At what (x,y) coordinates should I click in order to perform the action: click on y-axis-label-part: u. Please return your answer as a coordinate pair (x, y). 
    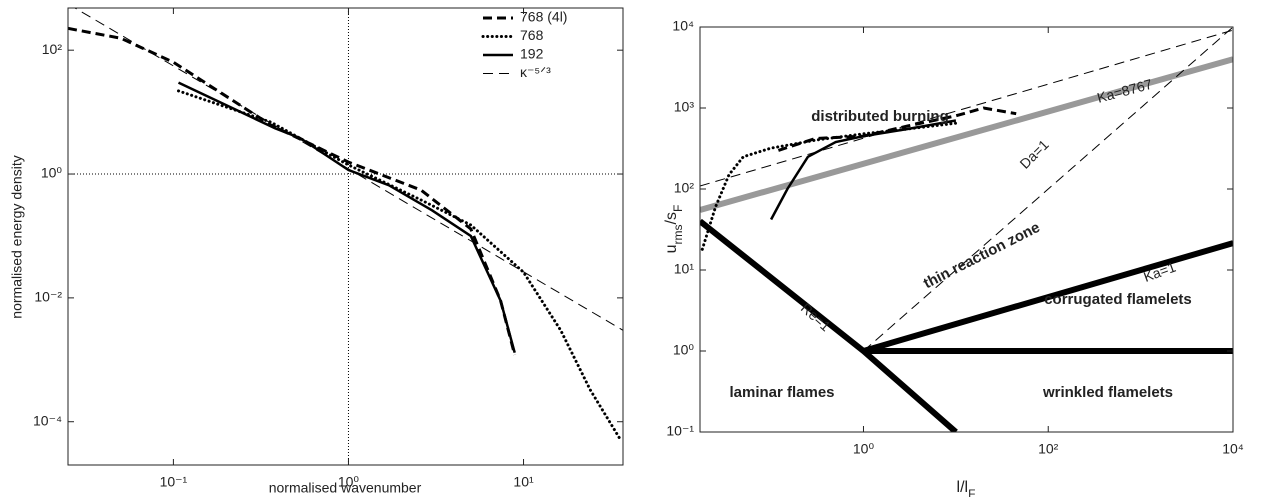
    Looking at the image, I should click on (671, 248).